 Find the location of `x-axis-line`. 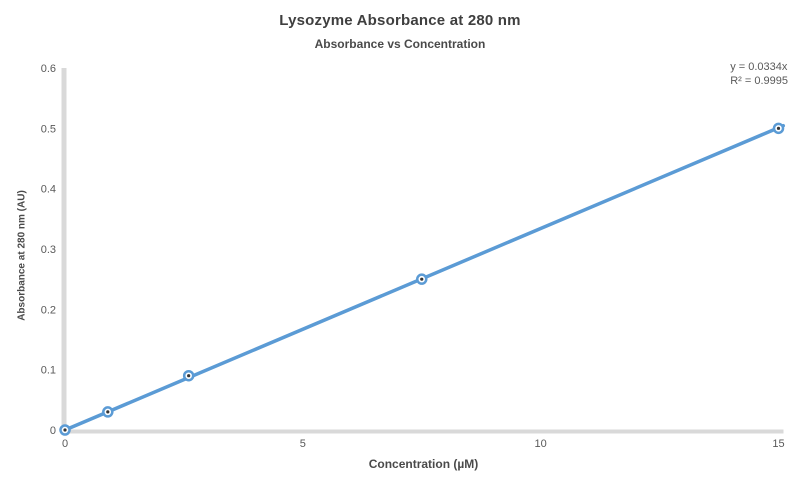

x-axis-line is located at coordinates (422, 431).